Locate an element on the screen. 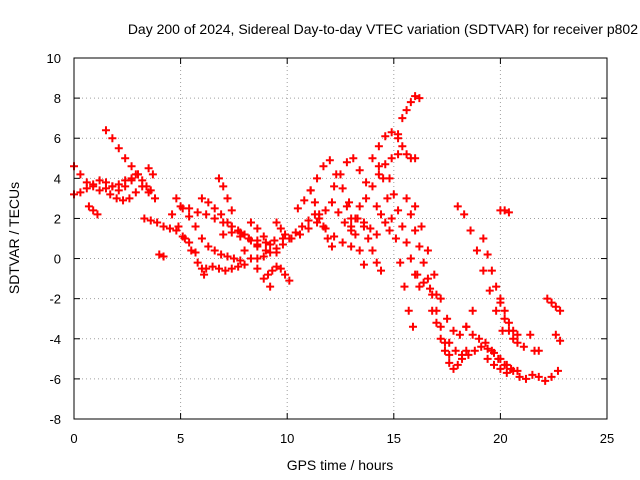  y-tick-label: 10 is located at coordinates (54, 58).